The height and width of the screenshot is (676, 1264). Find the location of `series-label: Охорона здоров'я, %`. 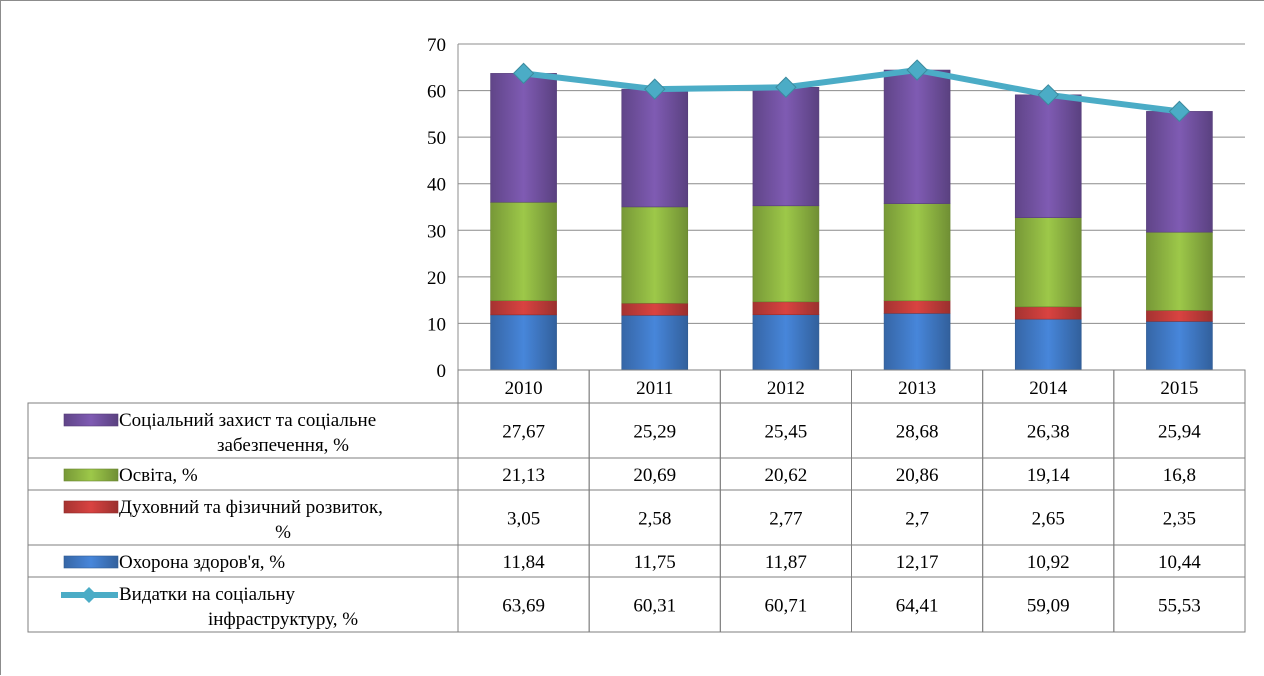

series-label: Охорона здоров'я, % is located at coordinates (202, 562).